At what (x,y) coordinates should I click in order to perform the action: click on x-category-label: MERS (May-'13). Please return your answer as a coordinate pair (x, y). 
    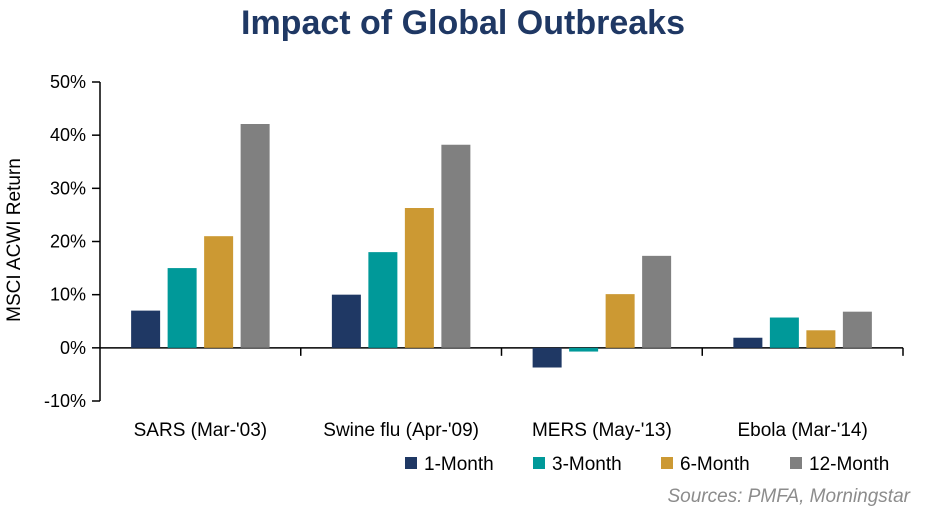
    Looking at the image, I should click on (602, 430).